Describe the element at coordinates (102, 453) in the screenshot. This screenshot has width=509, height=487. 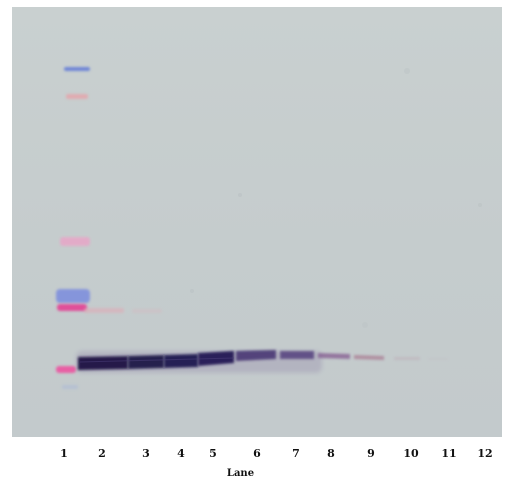
I see `lane-label-2: 2` at that location.